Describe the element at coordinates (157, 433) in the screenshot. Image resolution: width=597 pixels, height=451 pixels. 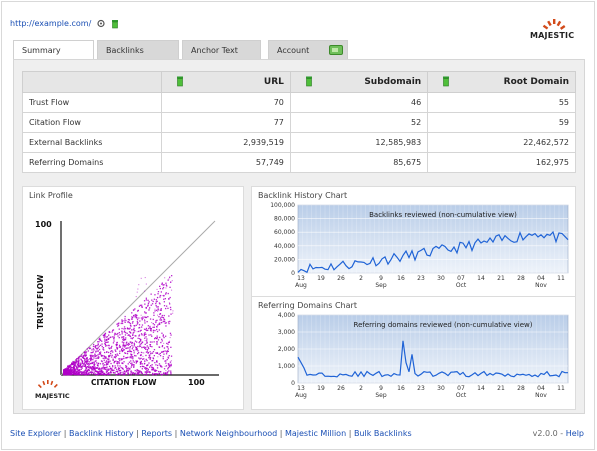
I see `footer-link-reports: Reports` at that location.